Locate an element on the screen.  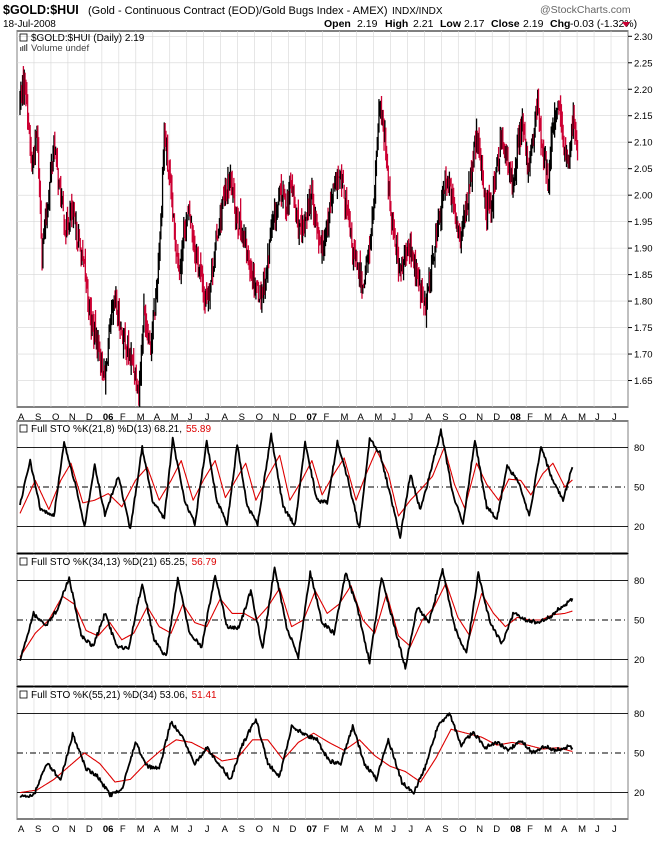
sto1-legend: Full STO %K(21,8) %D(13) 68.21, 55.89 is located at coordinates (115, 429).